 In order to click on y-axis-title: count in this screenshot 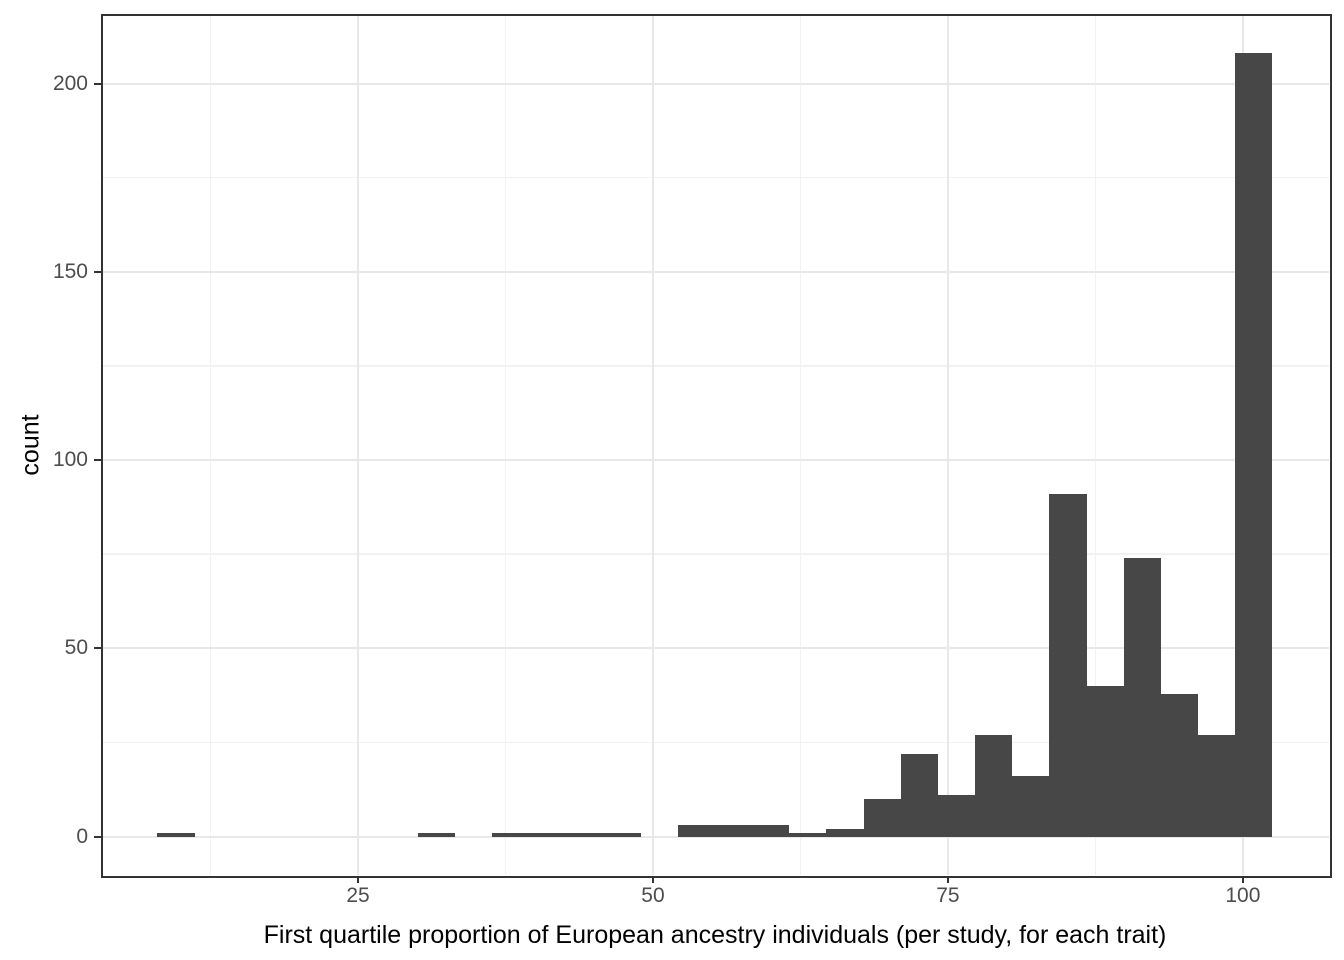, I will do `click(30, 445)`.